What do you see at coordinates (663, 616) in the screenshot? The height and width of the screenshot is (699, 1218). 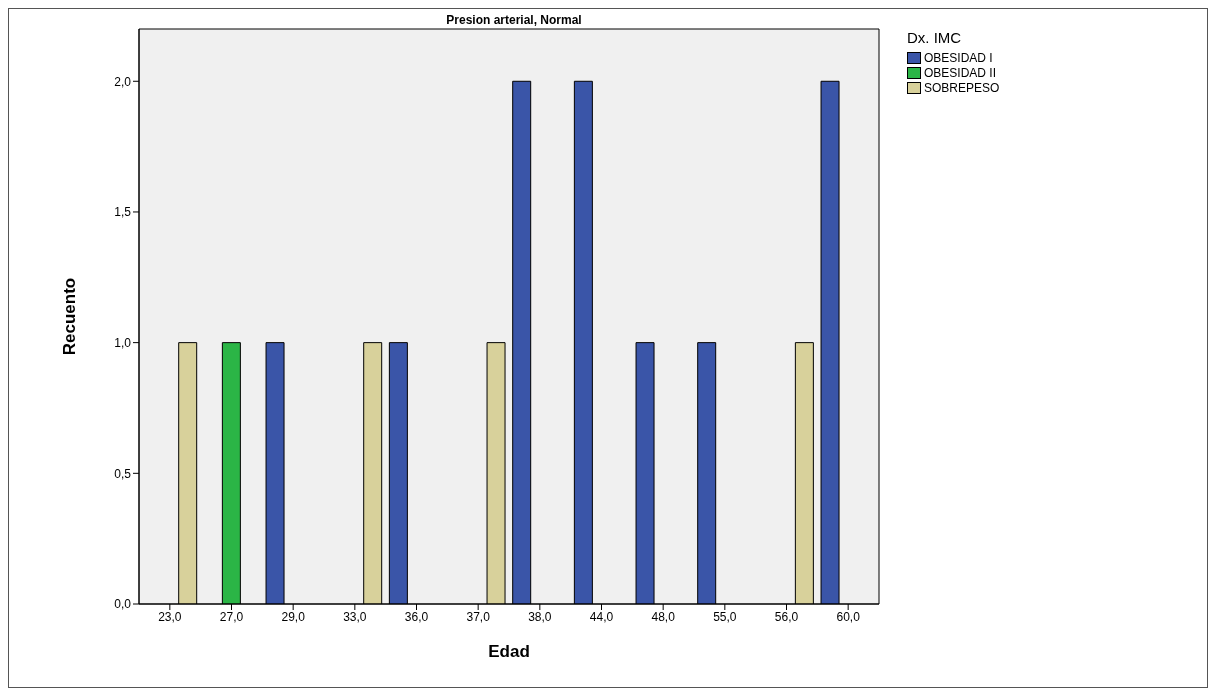 I see `x-tick-label: 48,0` at bounding box center [663, 616].